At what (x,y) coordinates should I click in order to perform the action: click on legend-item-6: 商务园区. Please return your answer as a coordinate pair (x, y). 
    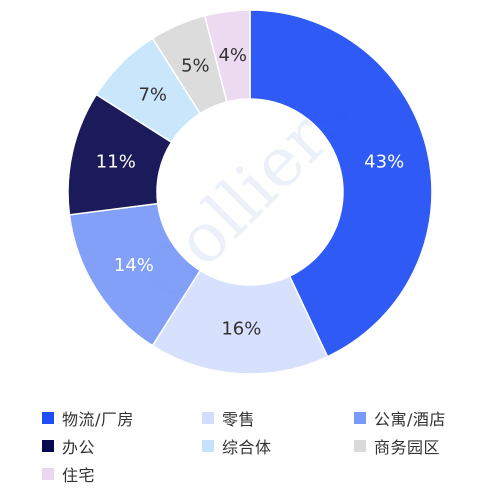
    Looking at the image, I should click on (418, 446).